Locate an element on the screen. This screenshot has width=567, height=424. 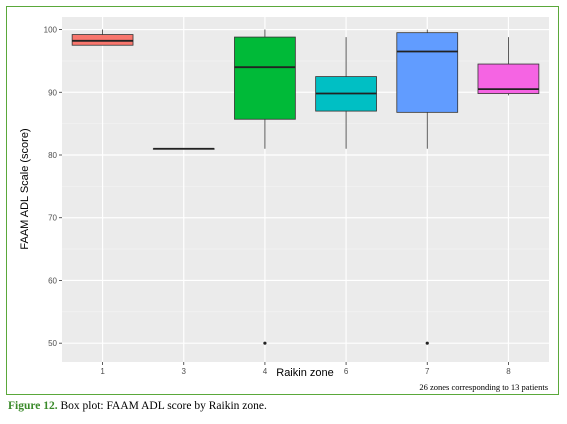
x-axis-ticks: 1 3 4 6 7 8 is located at coordinates (305, 369).